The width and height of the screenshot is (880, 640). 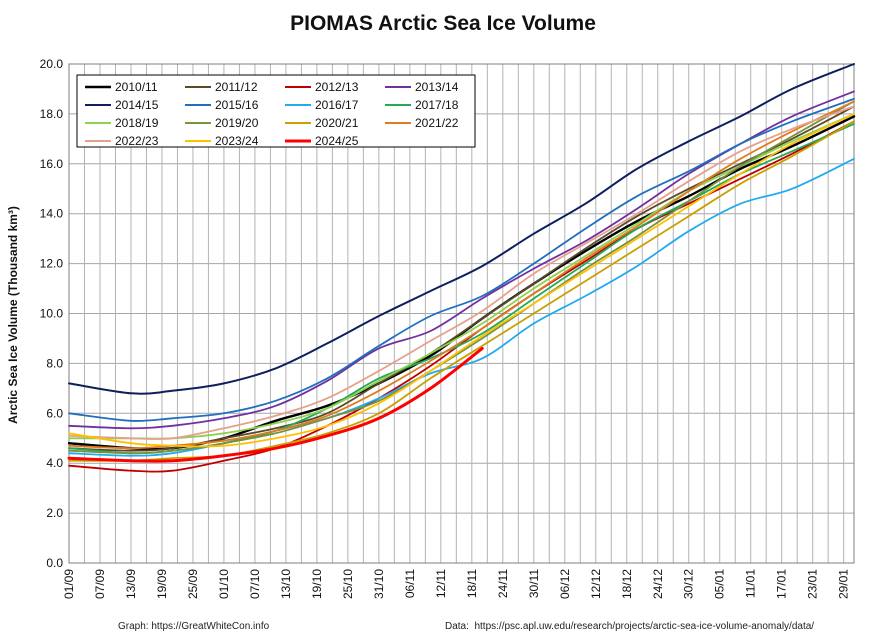 I want to click on chart-title: PIOMAS Arctic Sea Ice Volume, so click(x=443, y=23).